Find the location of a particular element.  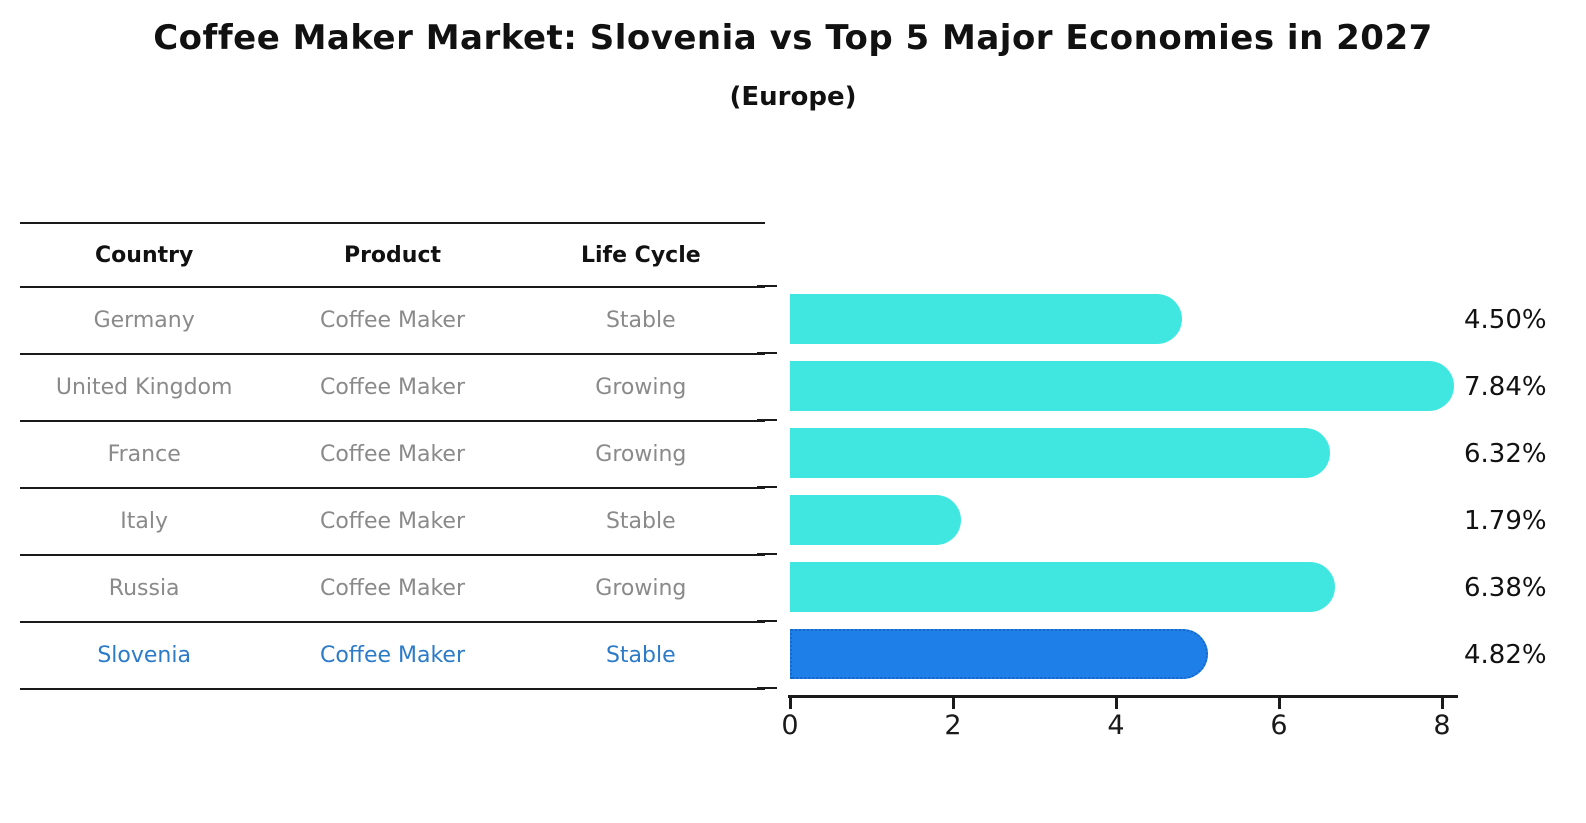

chart-subtitle: (Europe) is located at coordinates (793, 97).